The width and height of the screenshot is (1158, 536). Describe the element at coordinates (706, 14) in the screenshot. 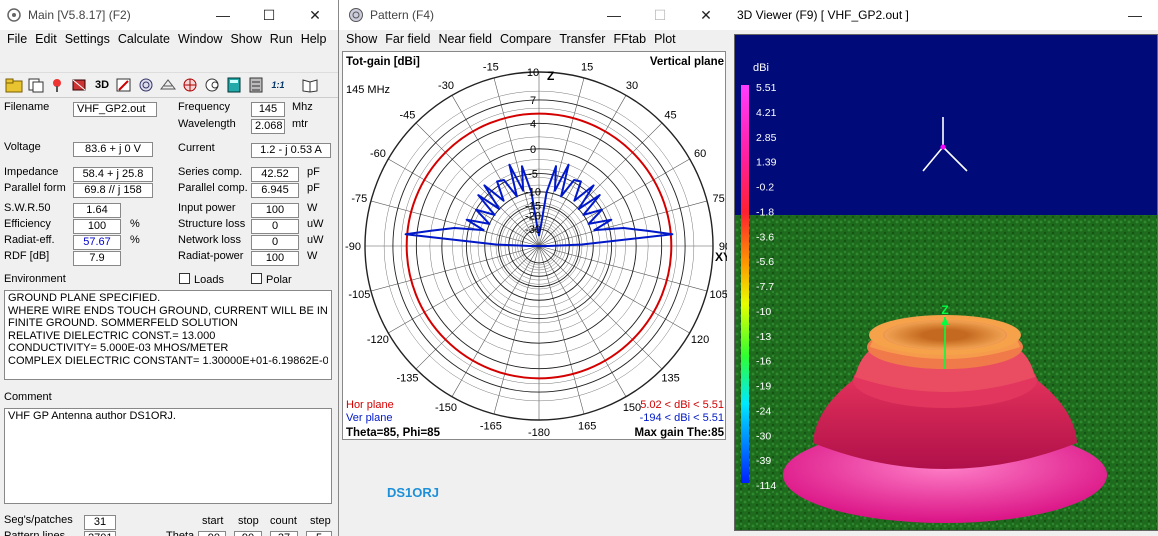

I see `pattern-close-button: ✕` at that location.